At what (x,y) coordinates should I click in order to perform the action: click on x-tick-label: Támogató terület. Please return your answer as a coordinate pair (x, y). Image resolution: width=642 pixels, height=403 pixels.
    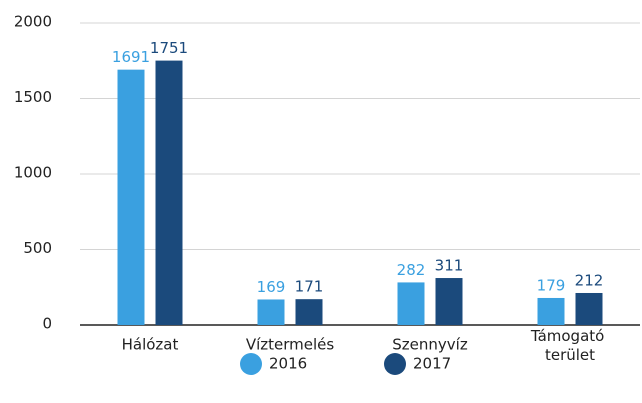
    Looking at the image, I should click on (569, 345).